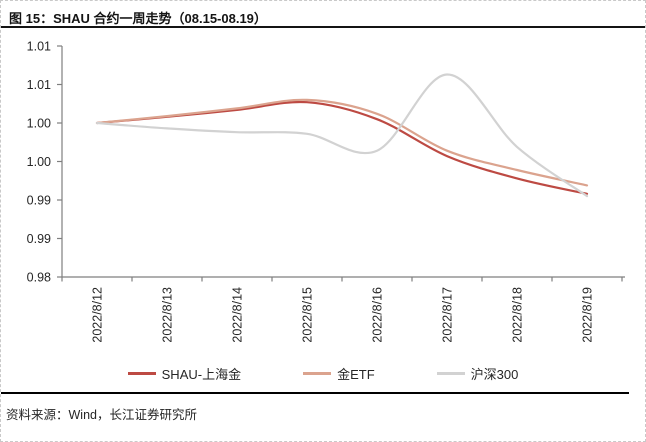  What do you see at coordinates (315, 407) in the screenshot?
I see `figure-footer: 资料来源：Wind，长江证券研究所` at bounding box center [315, 407].